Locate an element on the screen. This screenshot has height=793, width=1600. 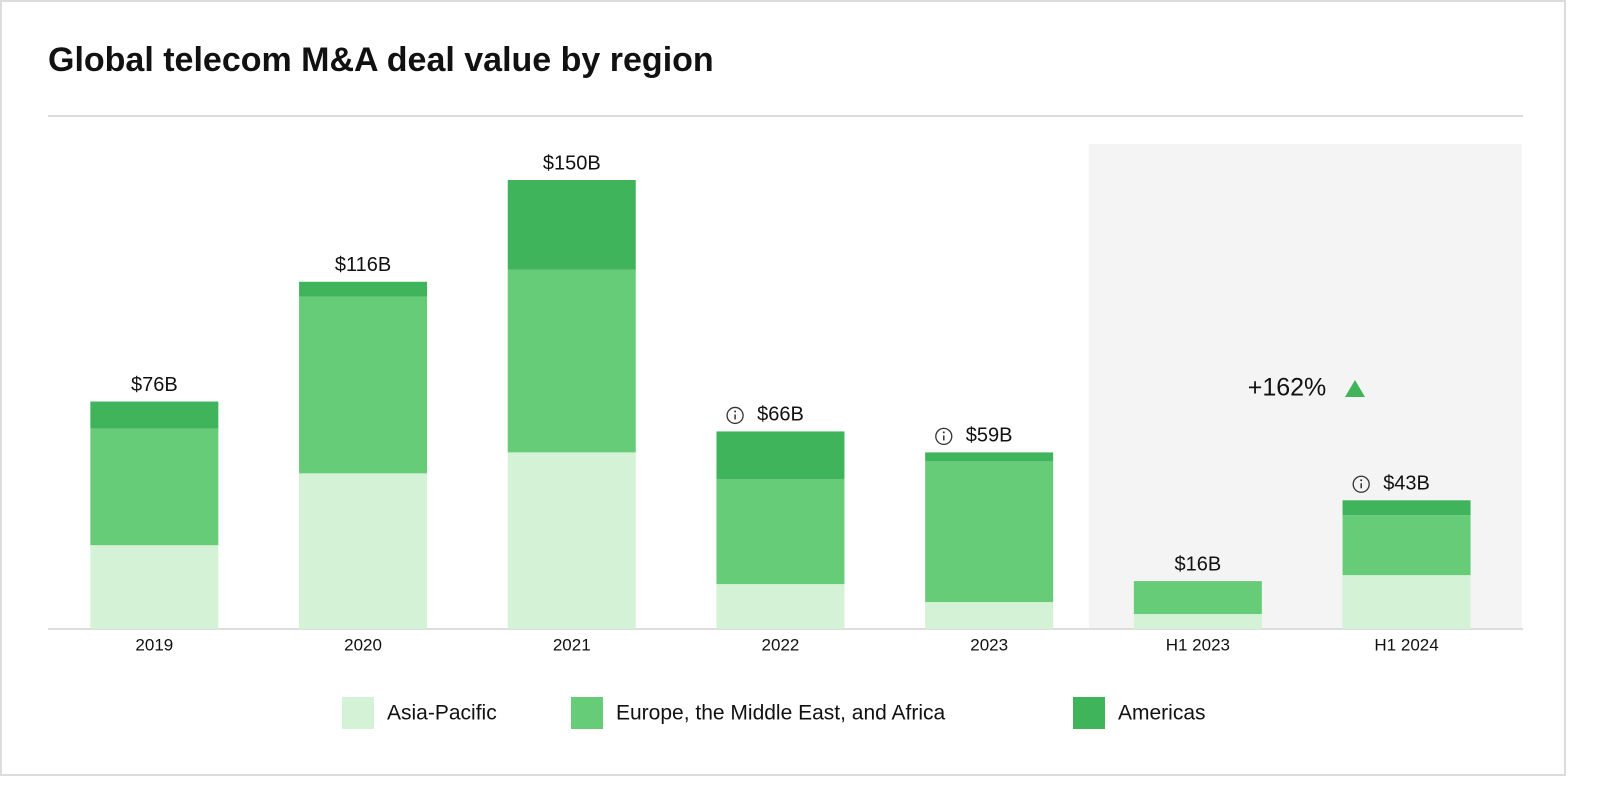
annotation: +162% is located at coordinates (1287, 388).